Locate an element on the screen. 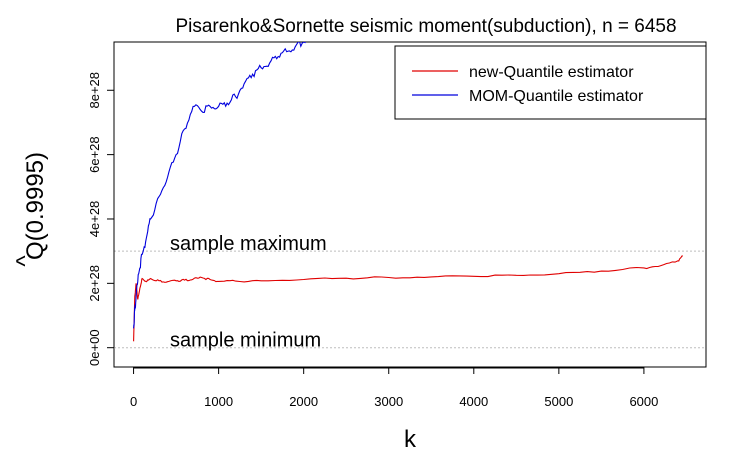 This screenshot has width=748, height=473. y-axis-label-group: Q(0.9995) ^ is located at coordinates (30, 209).